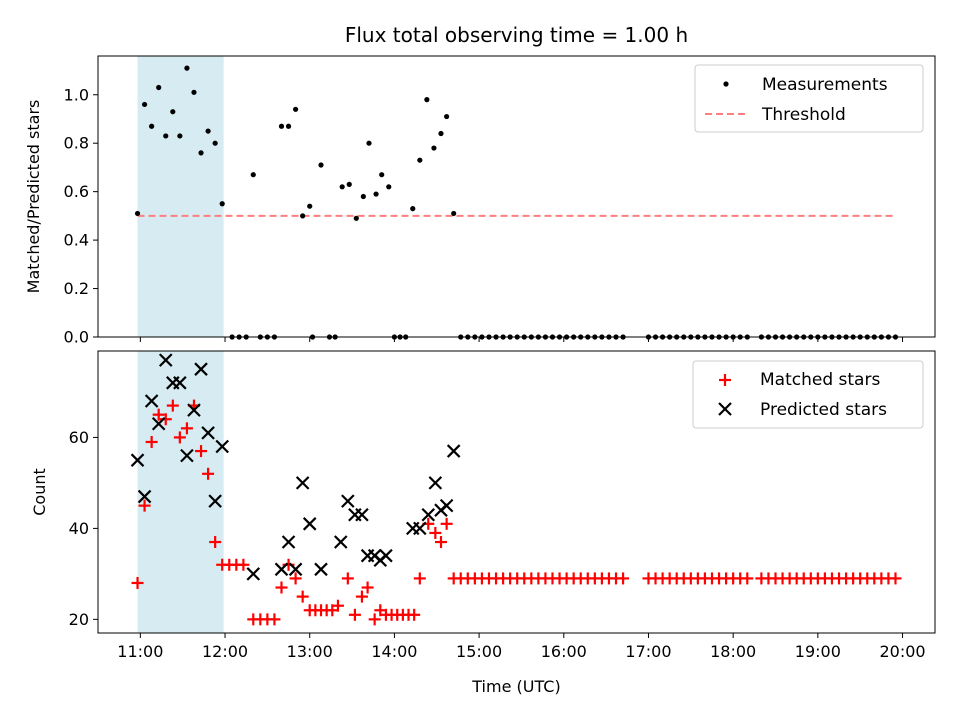  What do you see at coordinates (515, 686) in the screenshot?
I see `x-axis-label: Time (UTC)` at bounding box center [515, 686].